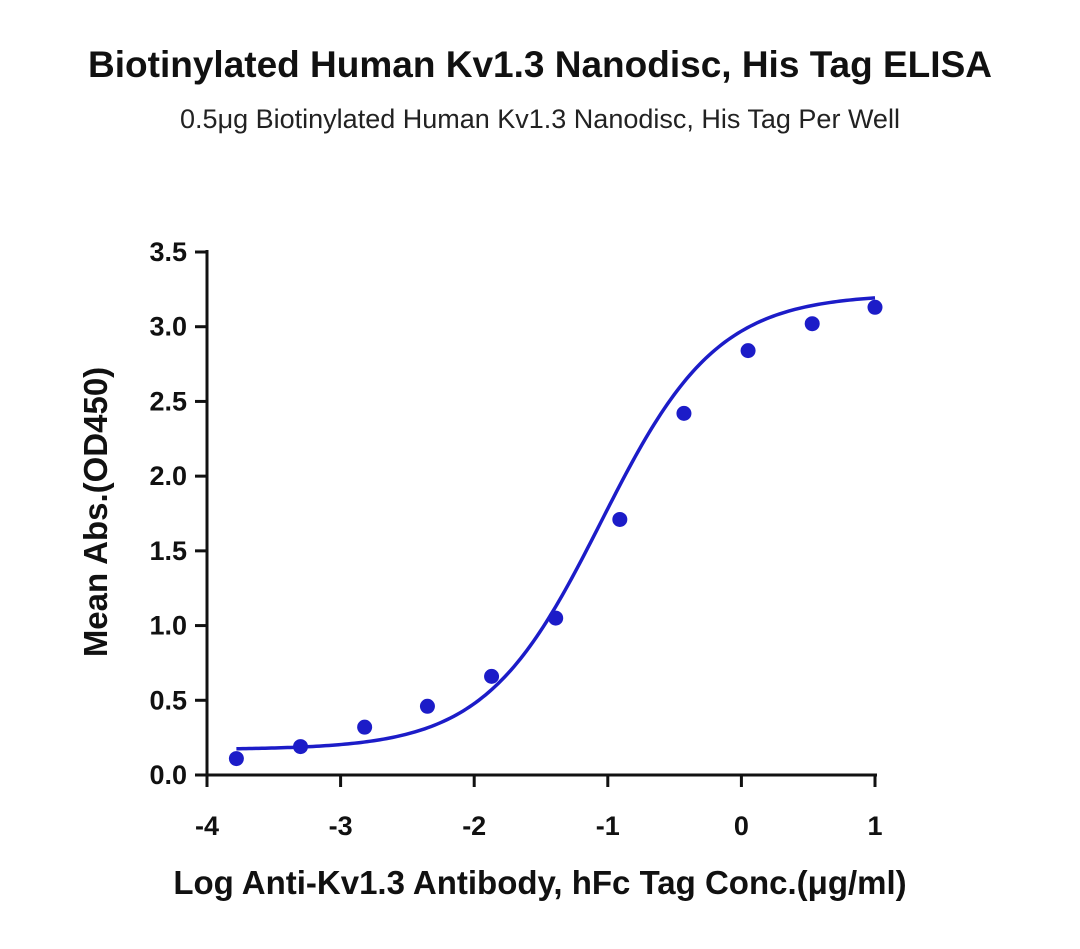  Describe the element at coordinates (741, 826) in the screenshot. I see `x-tick-label: 0` at that location.